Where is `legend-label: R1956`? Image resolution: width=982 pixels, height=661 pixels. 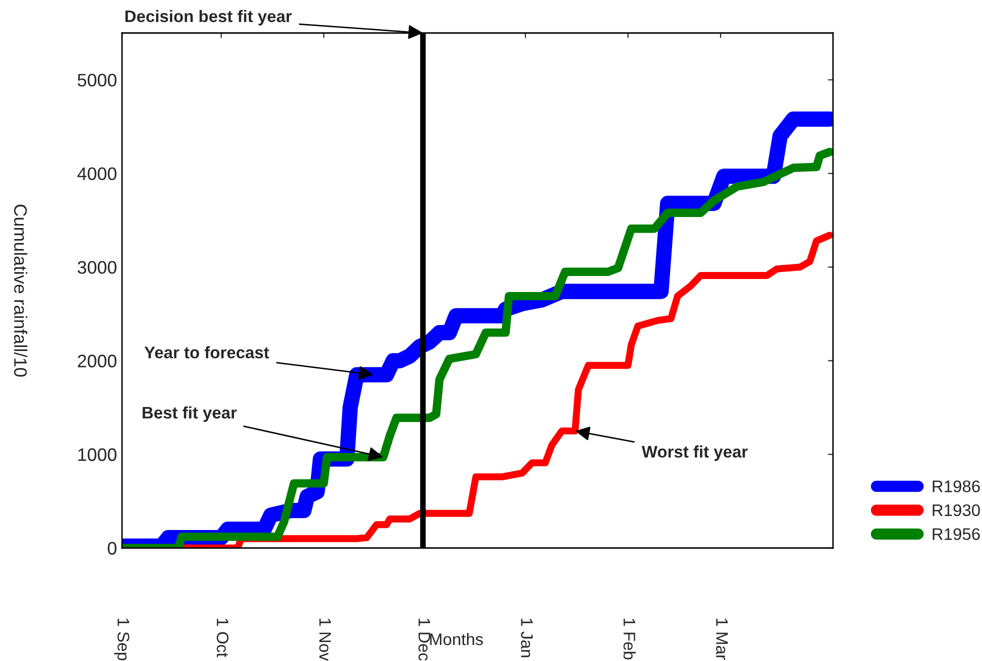
legend-label: R1956 is located at coordinates (956, 534).